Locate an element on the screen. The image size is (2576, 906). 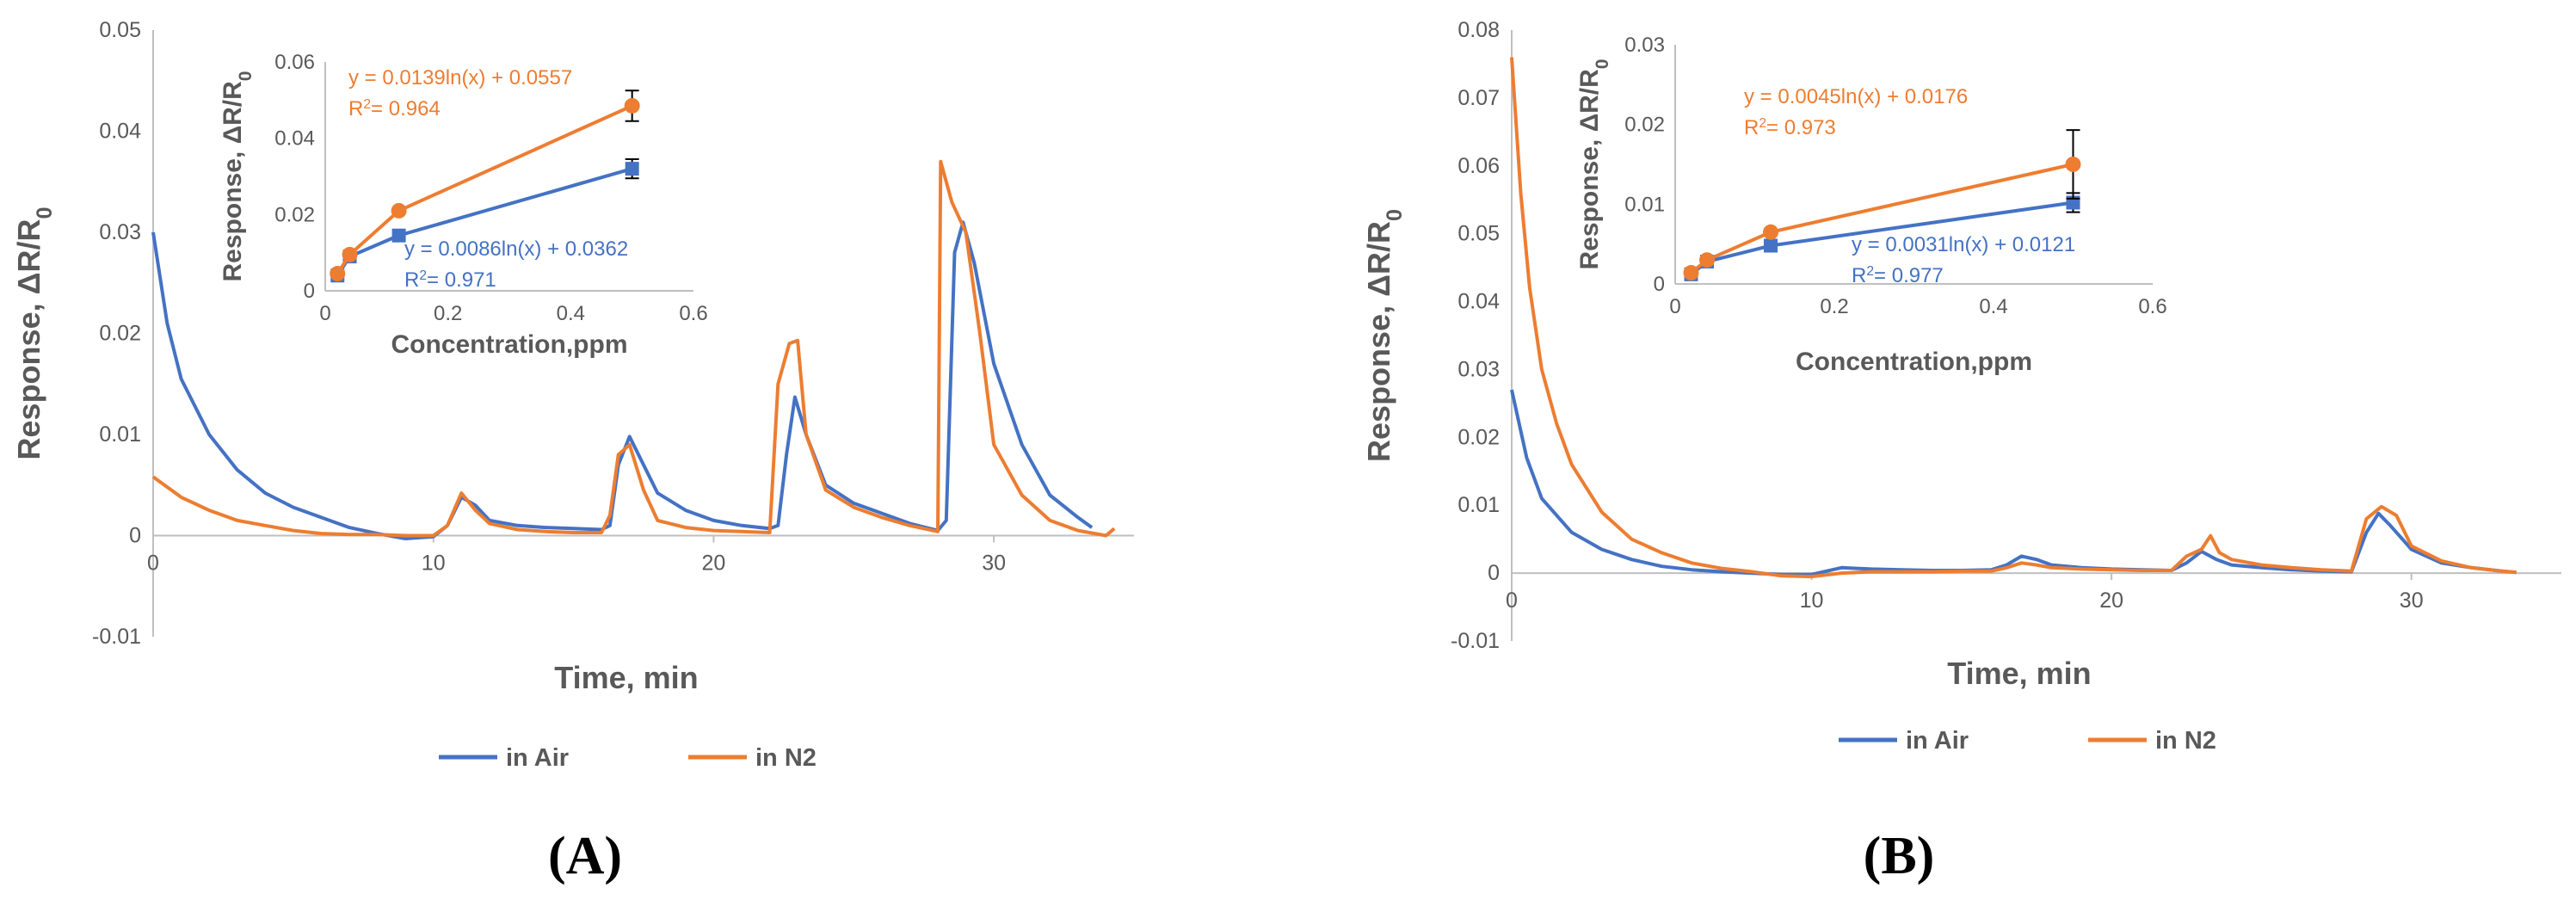
inset-r-squared: R2= 0.971 is located at coordinates (450, 280).